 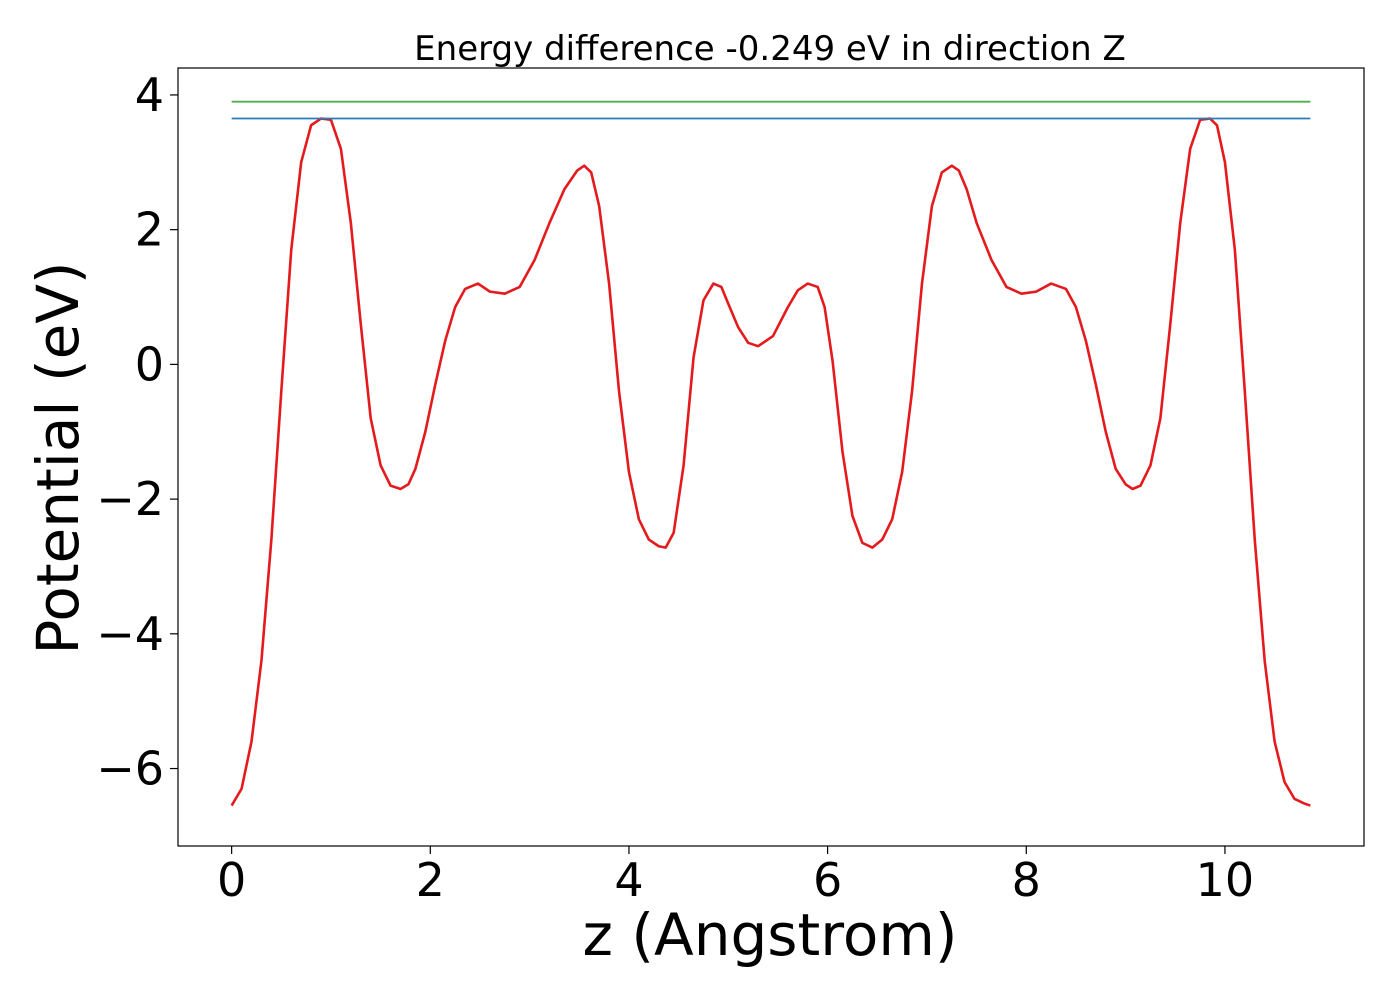 What do you see at coordinates (130, 634) in the screenshot?
I see `y-tick-label: −4` at bounding box center [130, 634].